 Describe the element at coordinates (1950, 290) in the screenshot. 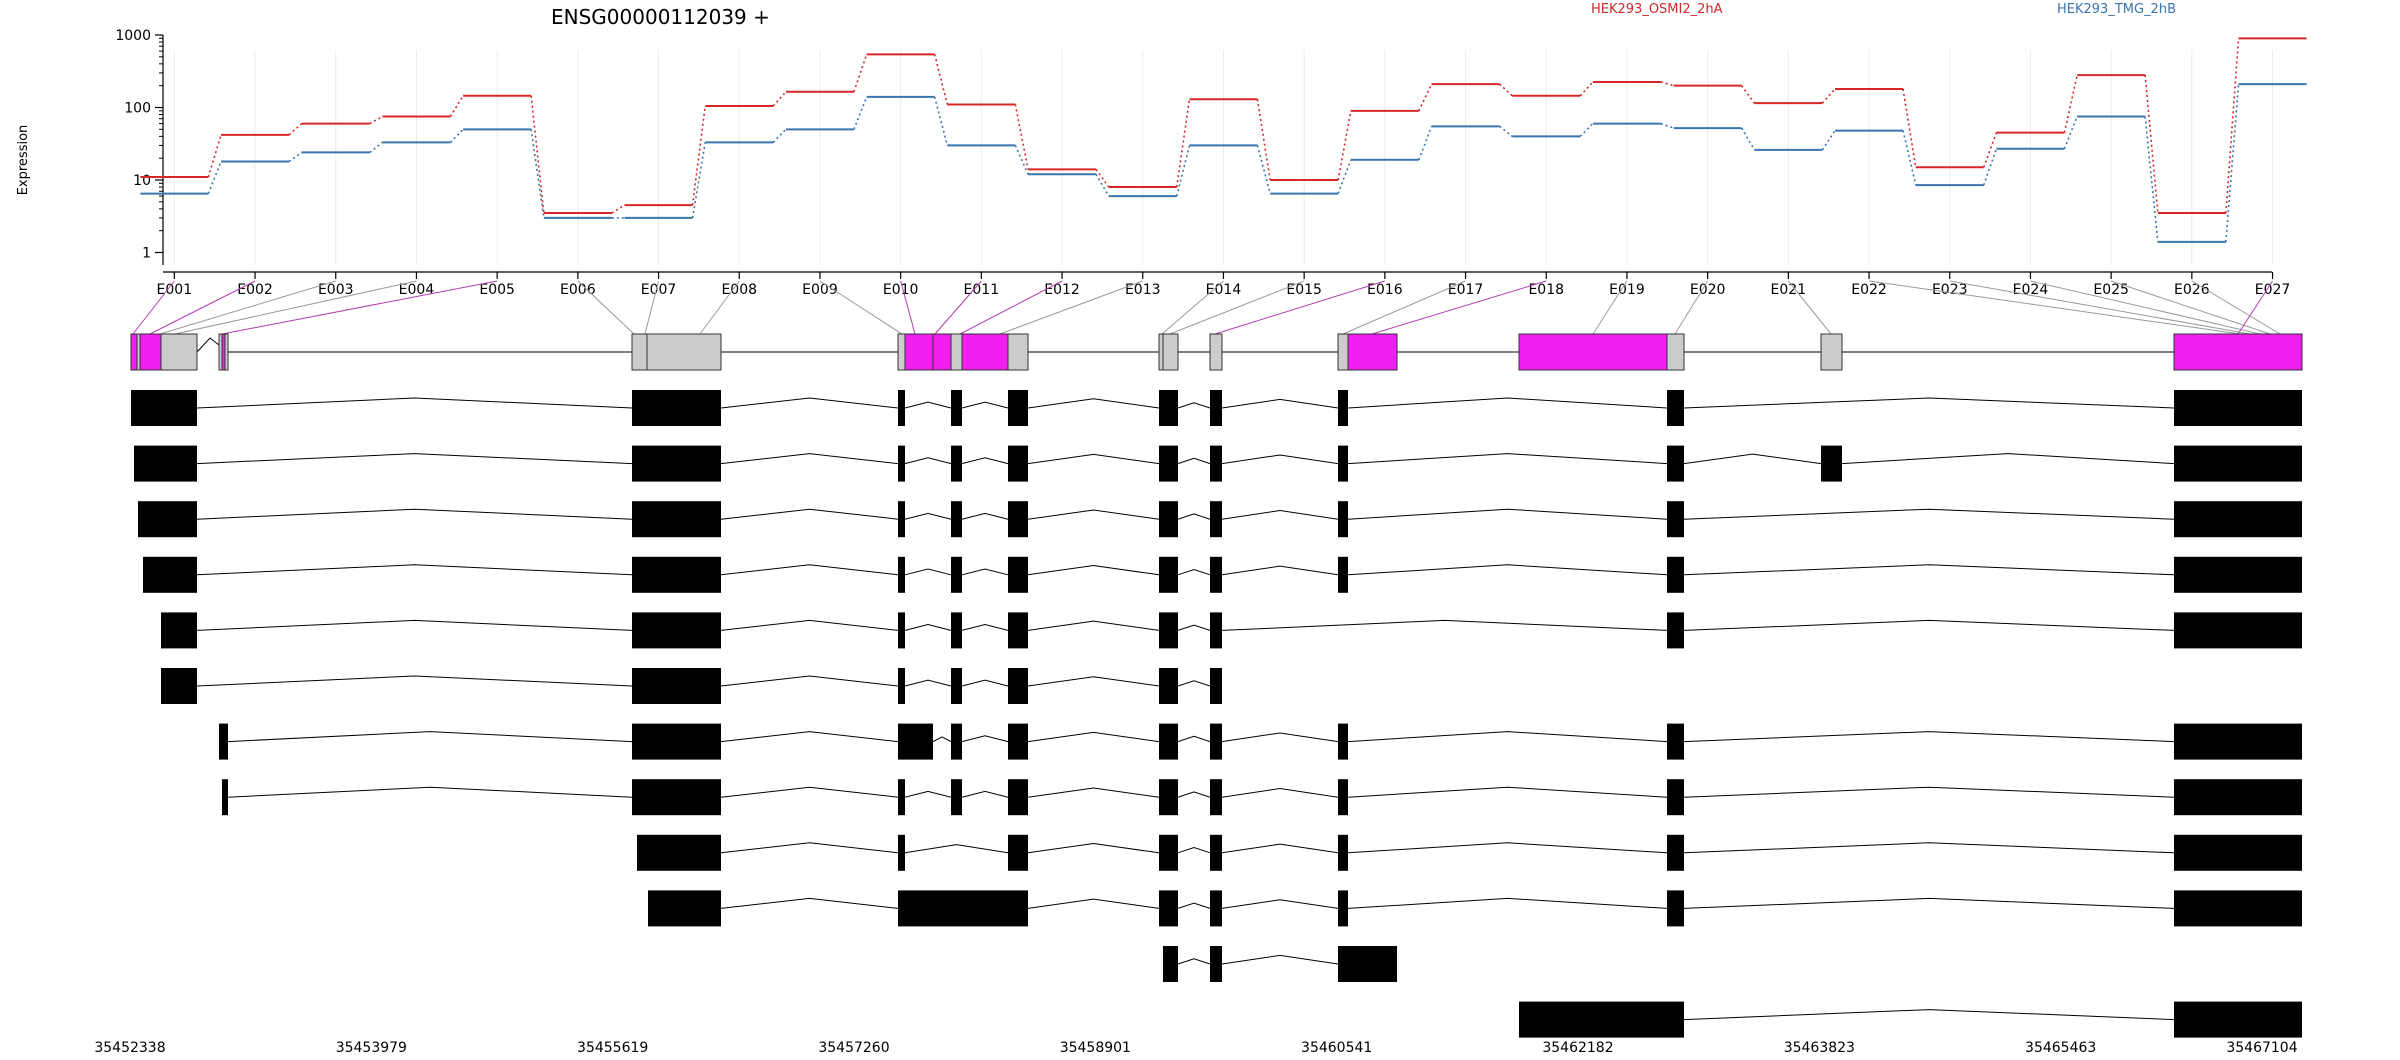

I see `x-tick-label: E023` at that location.